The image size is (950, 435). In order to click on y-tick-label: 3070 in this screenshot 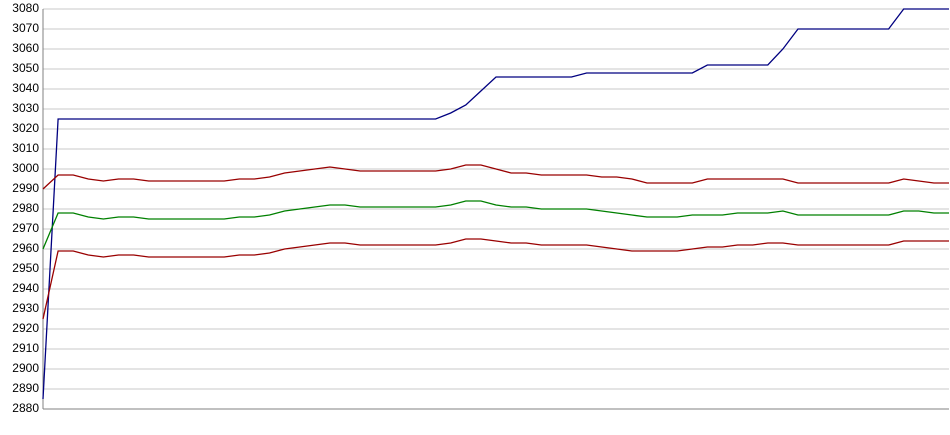, I will do `click(25, 28)`.